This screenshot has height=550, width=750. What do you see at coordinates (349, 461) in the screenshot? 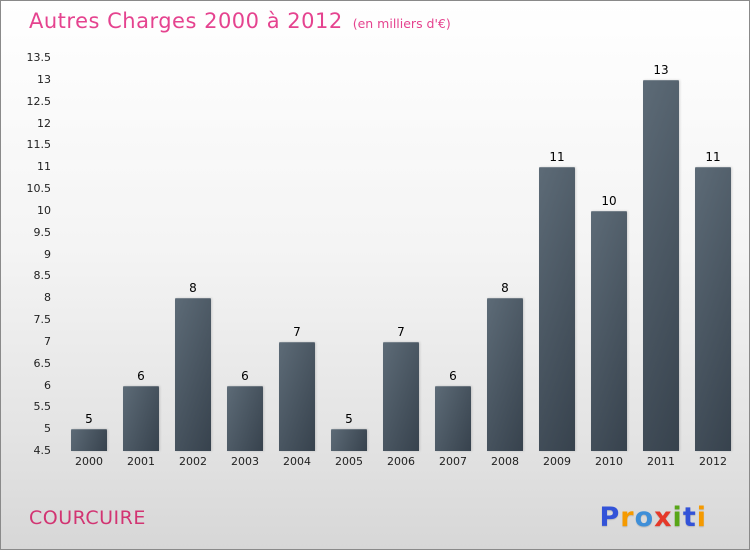
I see `x-tick-label: 2005` at bounding box center [349, 461].